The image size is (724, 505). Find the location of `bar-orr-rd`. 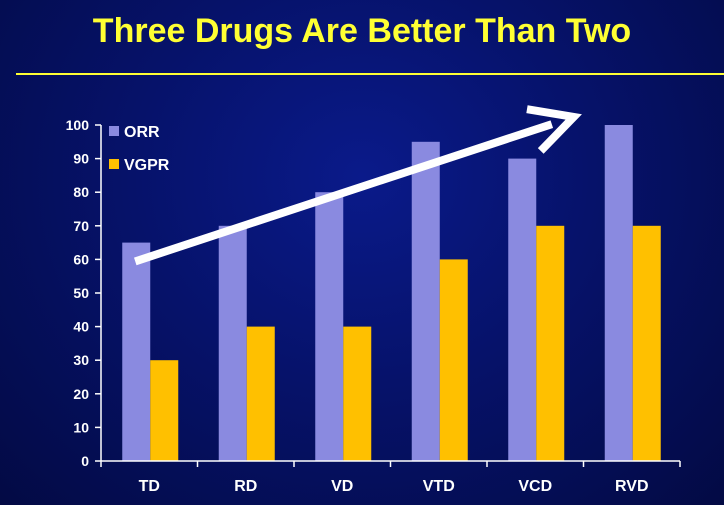

bar-orr-rd is located at coordinates (232, 343).